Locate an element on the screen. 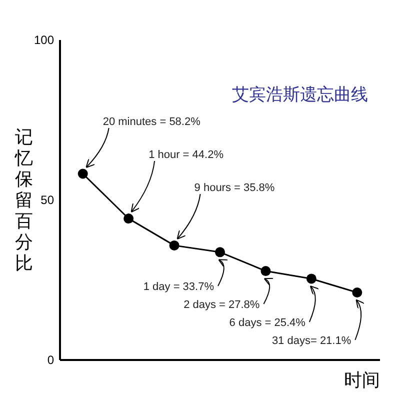 This screenshot has height=400, width=400. text: 艾宾浩斯遗忘曲线 is located at coordinates (300, 95).